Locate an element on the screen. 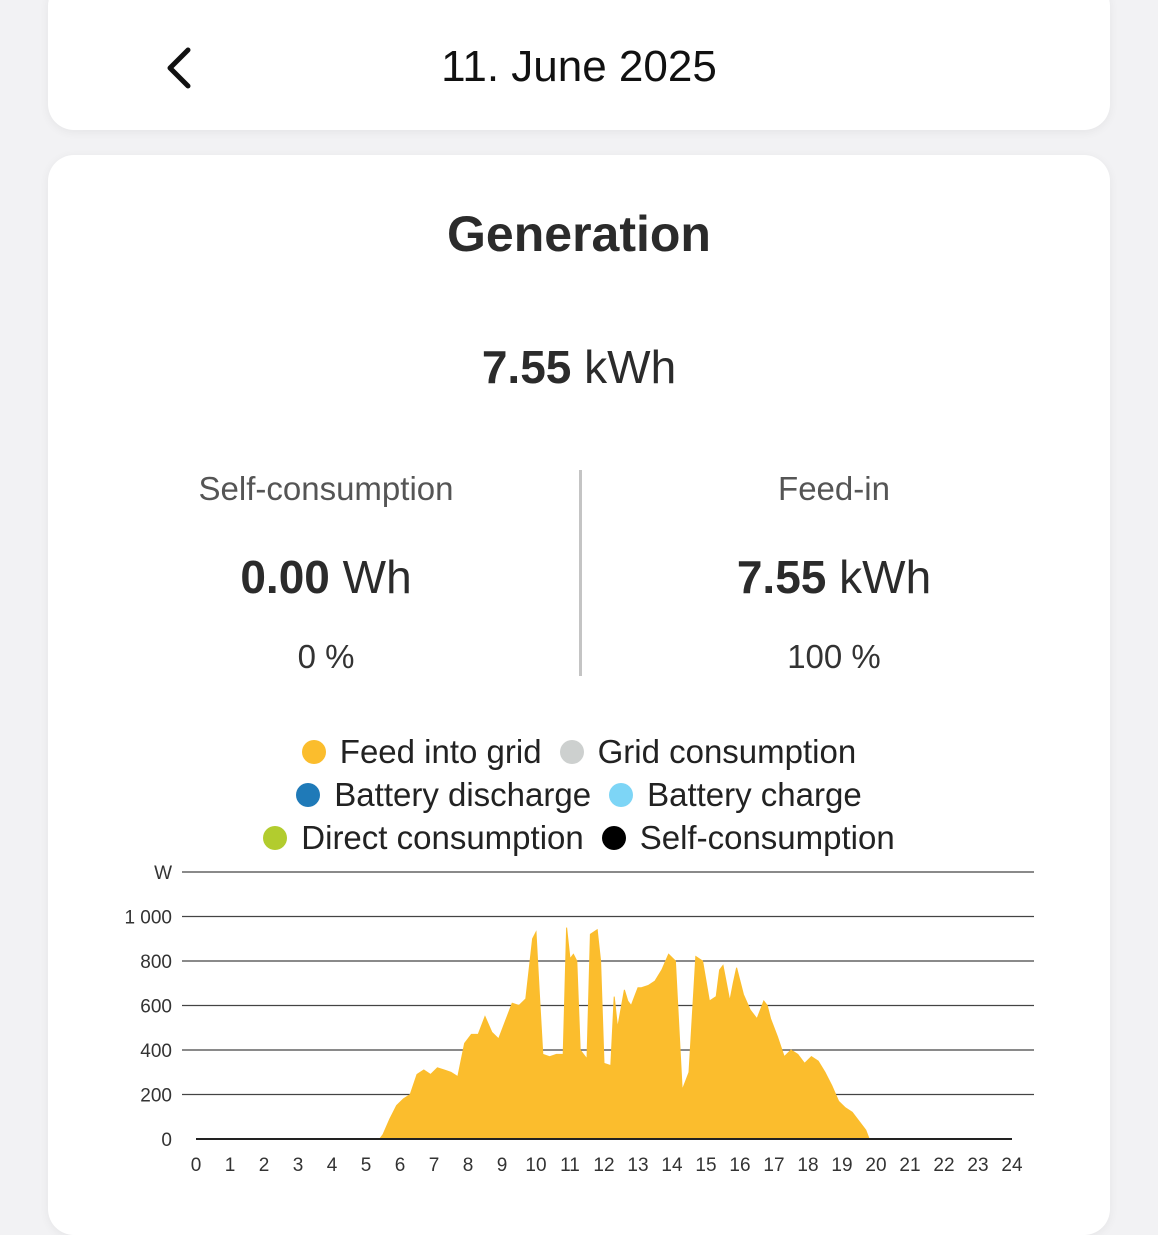 The image size is (1158, 1235). legend-item-direct-consumption: Direct consumption is located at coordinates (423, 837).